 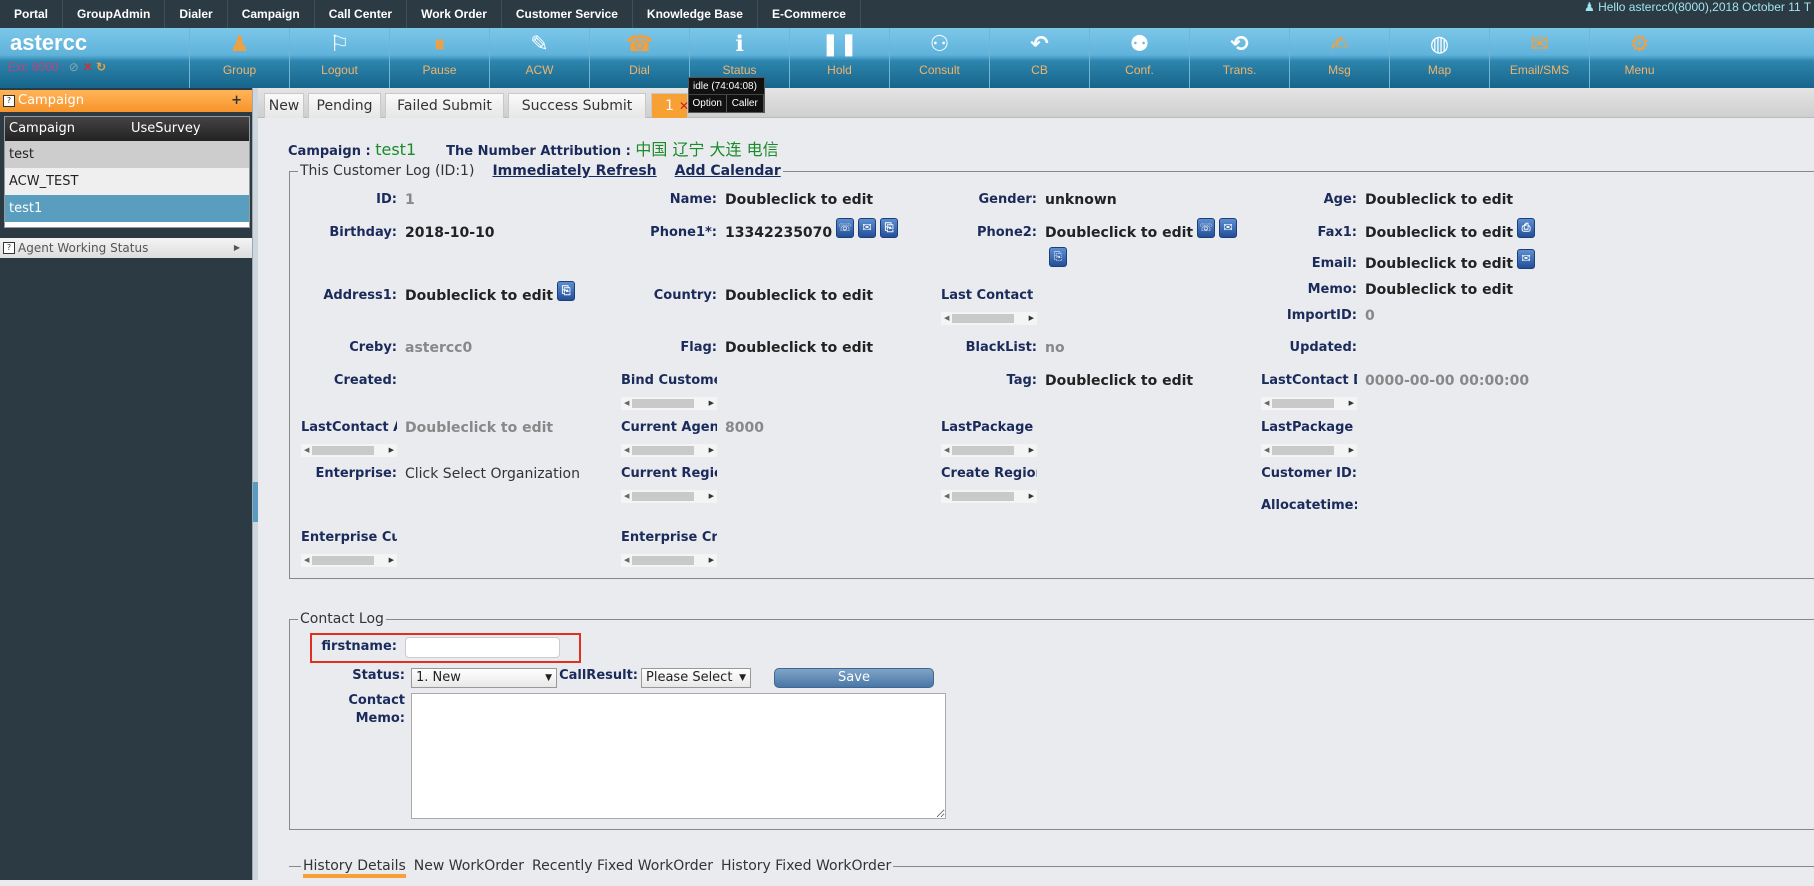 I want to click on nav-portal: Portal, so click(x=32, y=14).